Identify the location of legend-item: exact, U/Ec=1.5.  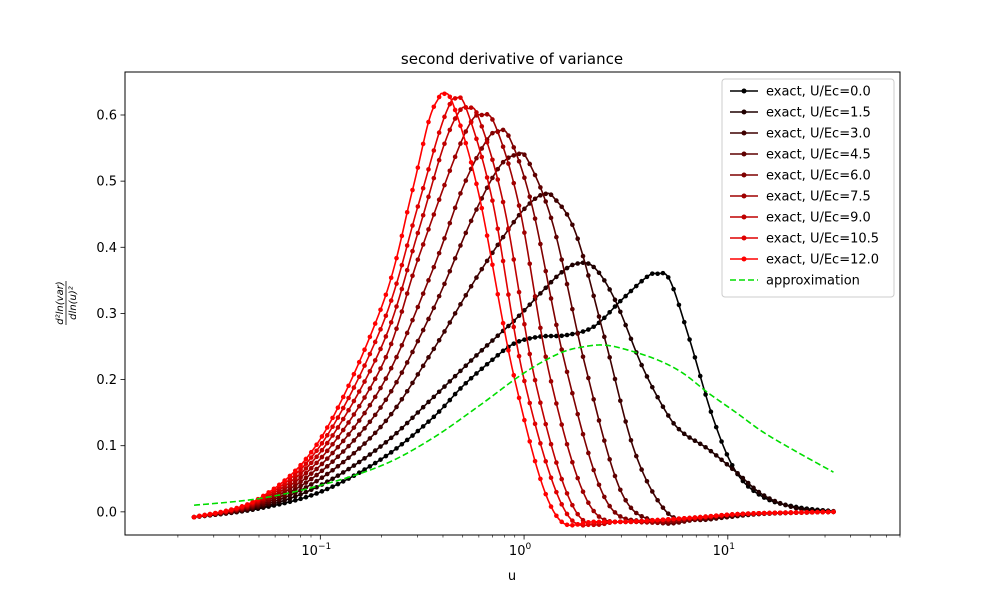
(800, 113).